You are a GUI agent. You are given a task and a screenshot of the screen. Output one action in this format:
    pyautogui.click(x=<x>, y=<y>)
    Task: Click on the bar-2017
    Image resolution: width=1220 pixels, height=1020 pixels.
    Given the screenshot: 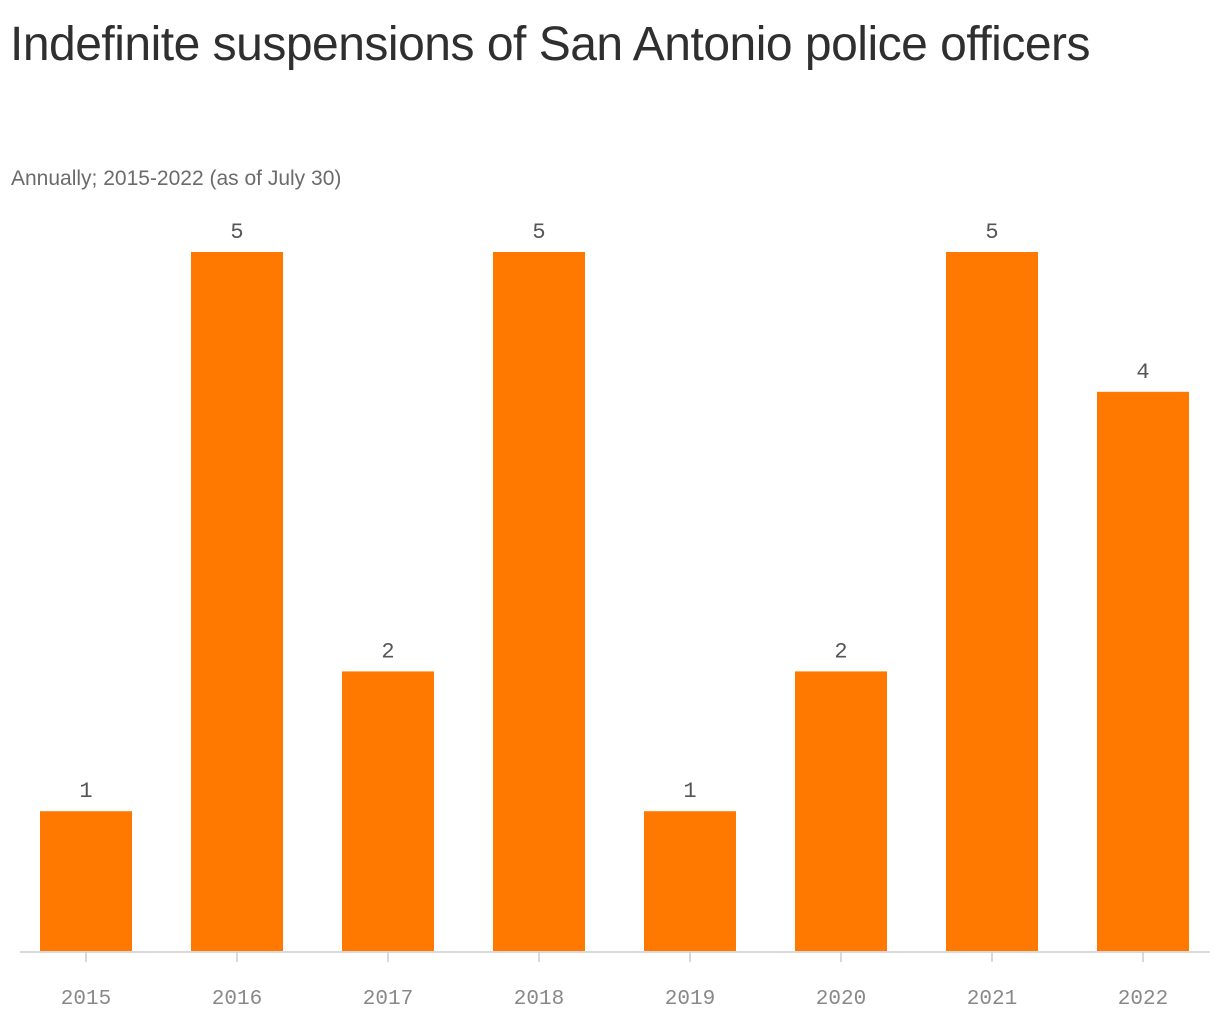 What is the action you would take?
    pyautogui.click(x=388, y=811)
    